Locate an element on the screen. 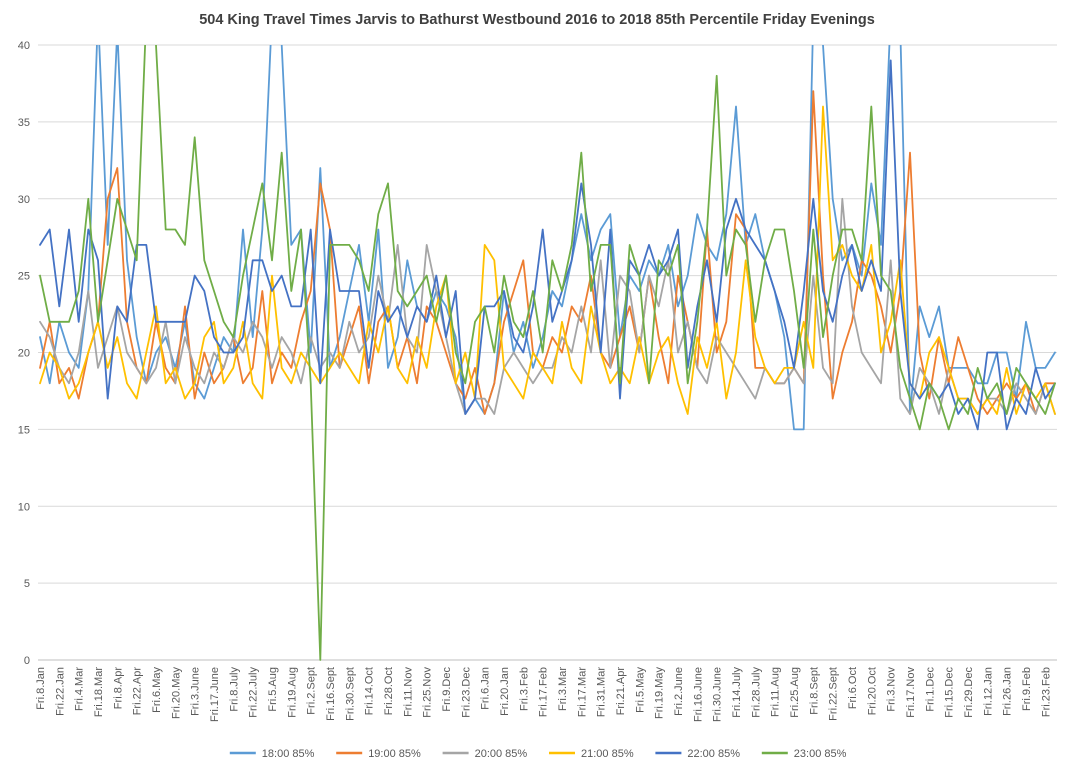 This screenshot has height=774, width=1067. x-tick-label: Fri.18.Mar is located at coordinates (99, 692).